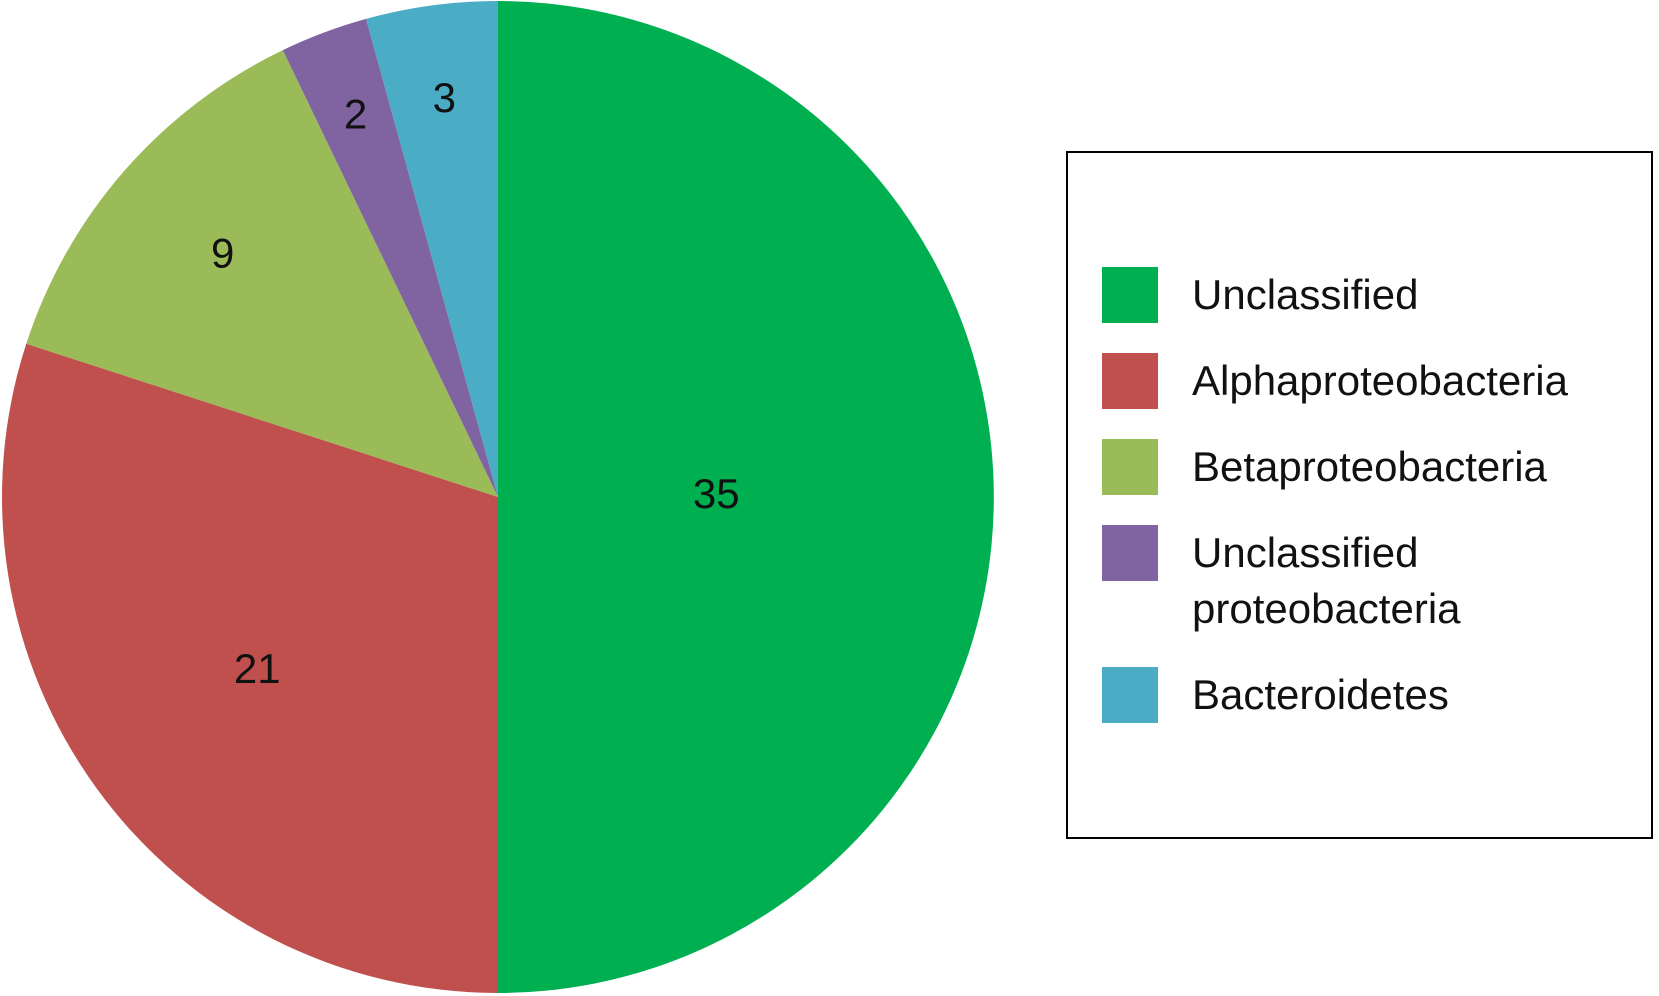 The height and width of the screenshot is (996, 1659). I want to click on data-label: 9, so click(222, 253).